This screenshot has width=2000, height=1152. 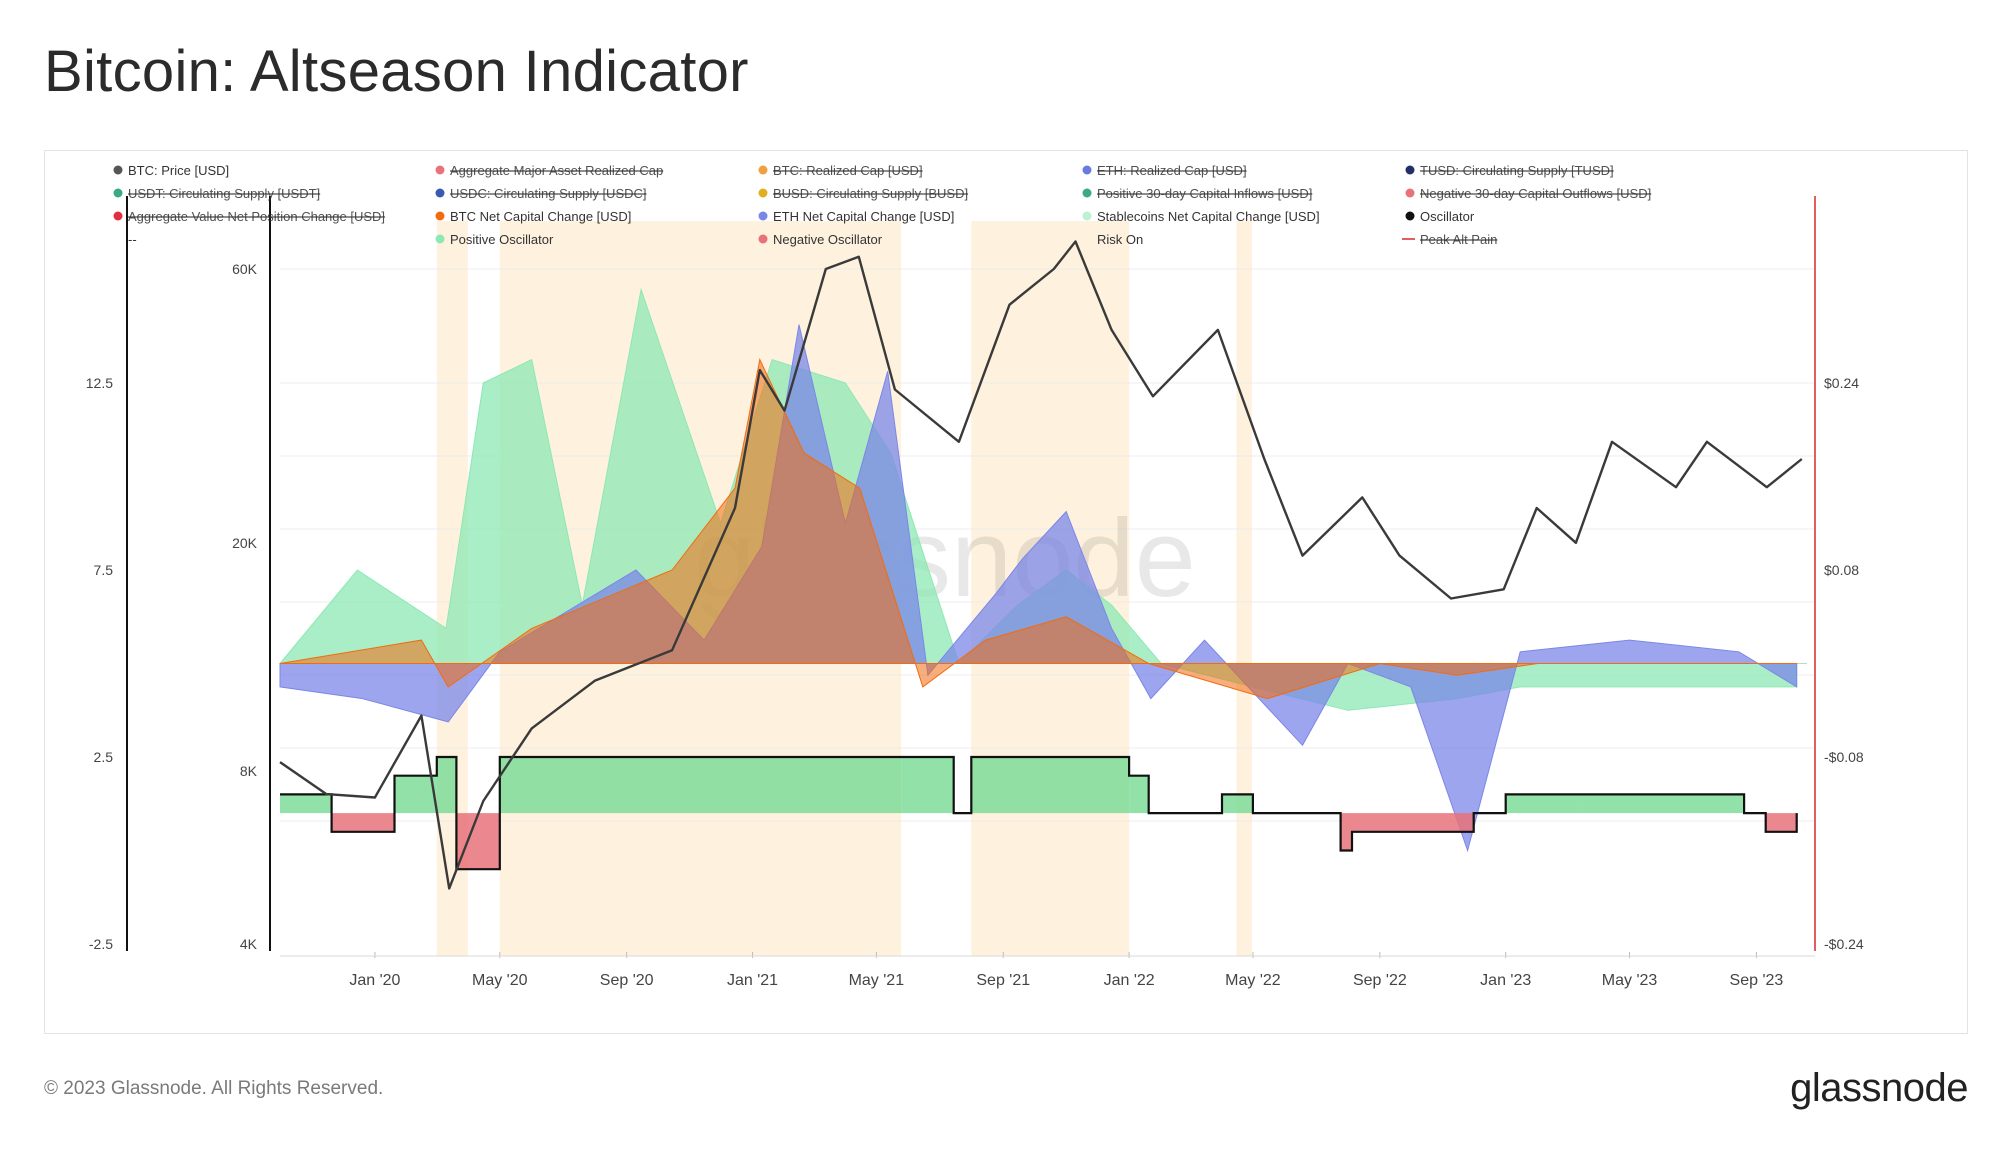 What do you see at coordinates (1535, 193) in the screenshot?
I see `legend-label: Negative 30-day Capital Outflows [USD]` at bounding box center [1535, 193].